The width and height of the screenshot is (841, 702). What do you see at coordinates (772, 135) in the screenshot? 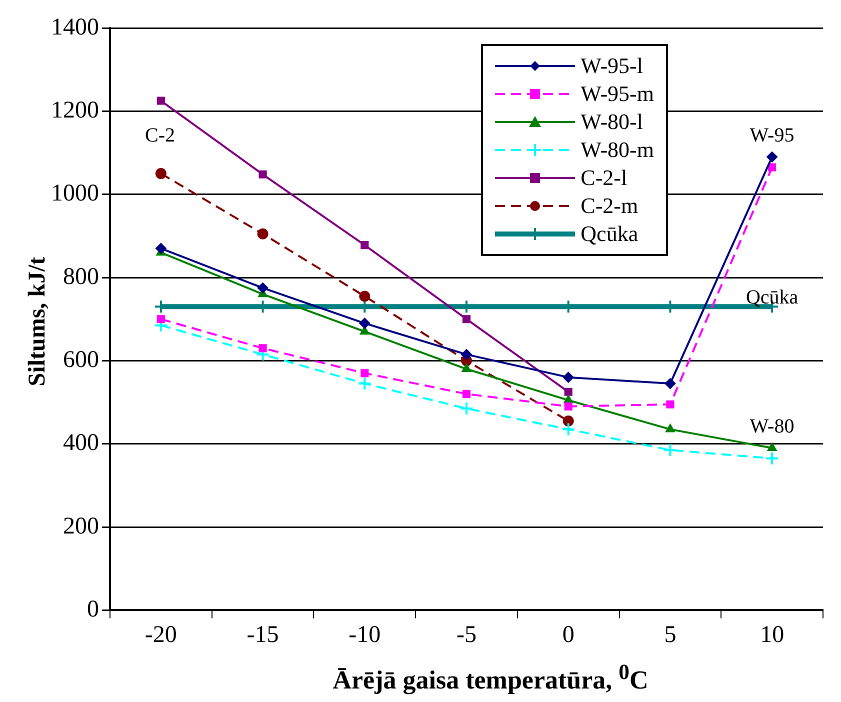
I see `annotation: W-95` at bounding box center [772, 135].